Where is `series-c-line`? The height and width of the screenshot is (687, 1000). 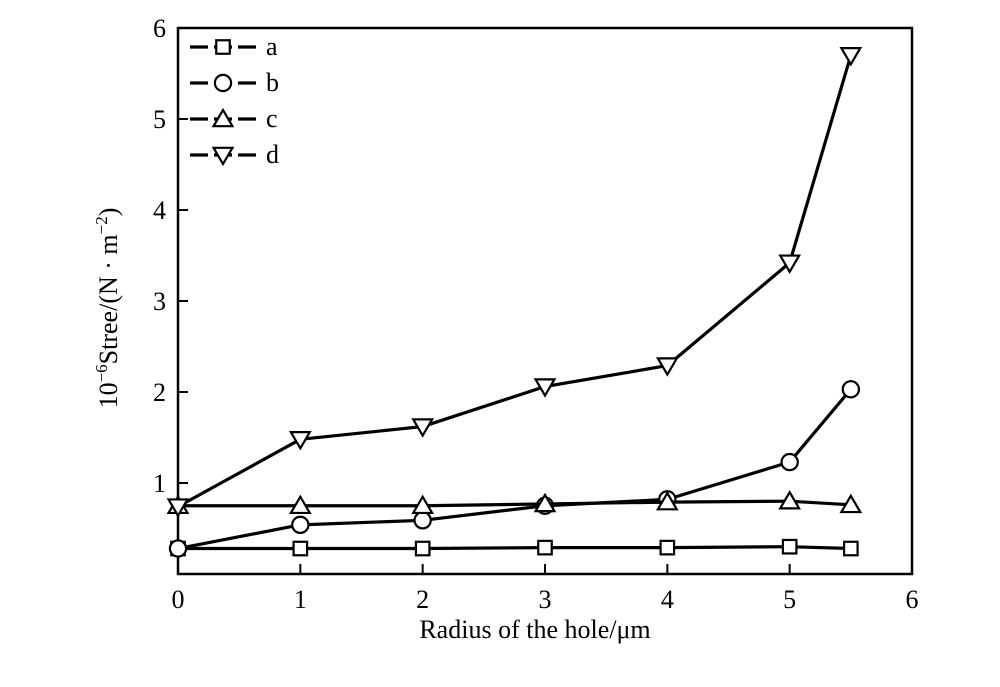
series-c-line is located at coordinates (514, 503).